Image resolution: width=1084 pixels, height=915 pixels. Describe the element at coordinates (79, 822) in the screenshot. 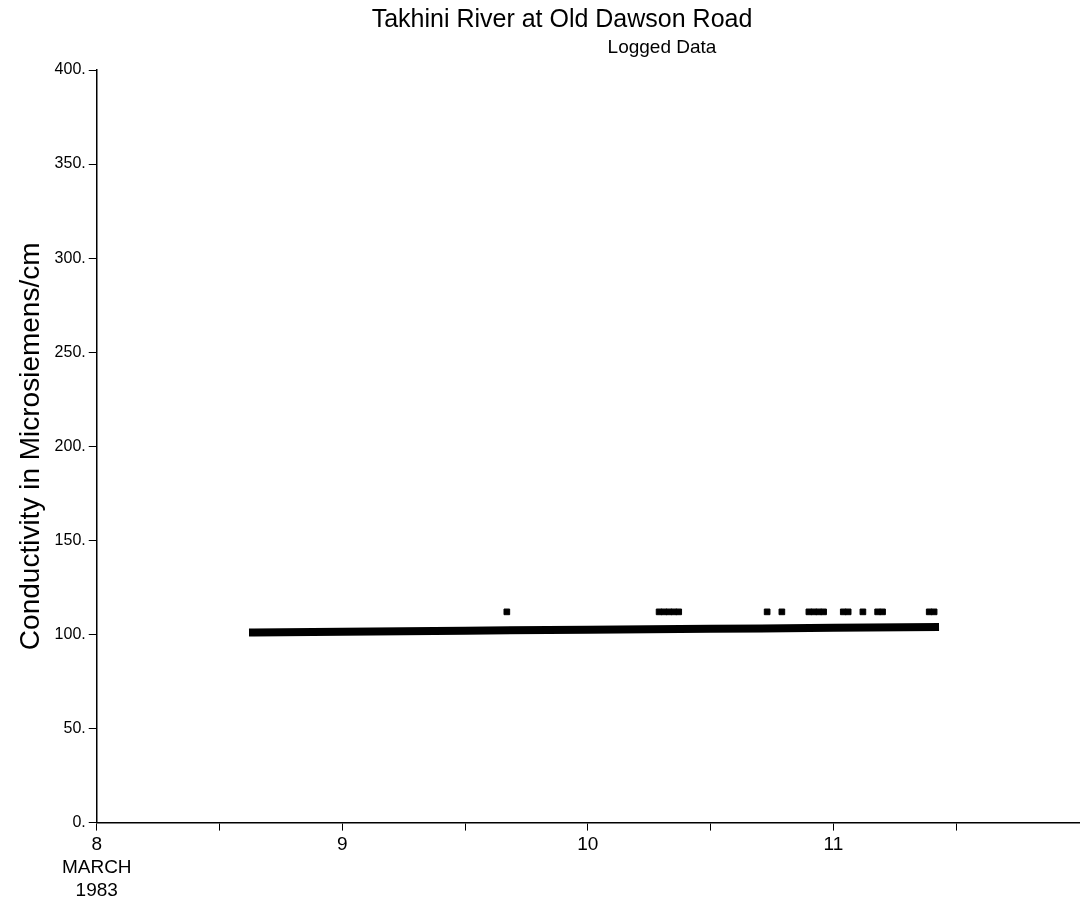

I see `y-tick-label: 0.` at that location.